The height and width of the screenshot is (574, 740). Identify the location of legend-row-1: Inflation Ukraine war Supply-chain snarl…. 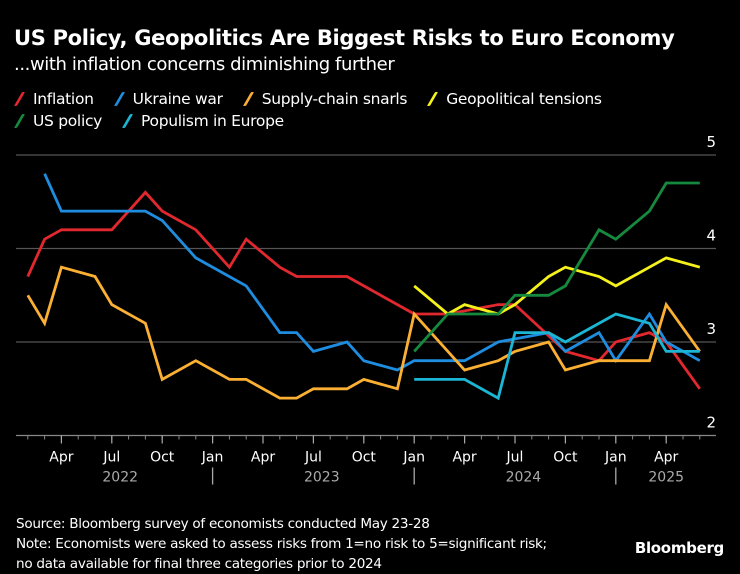
(363, 99).